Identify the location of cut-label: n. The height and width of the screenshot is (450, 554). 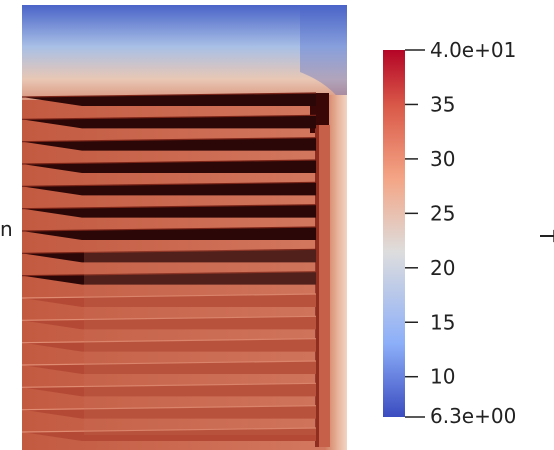
(6, 229).